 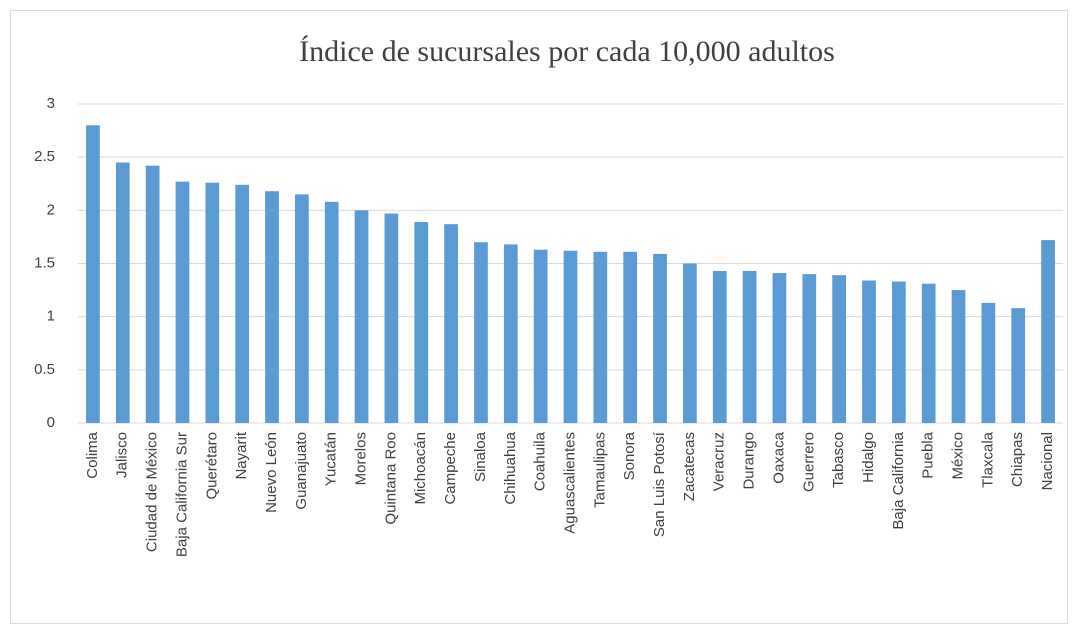 What do you see at coordinates (241, 455) in the screenshot?
I see `x-tick-label: Nayarit` at bounding box center [241, 455].